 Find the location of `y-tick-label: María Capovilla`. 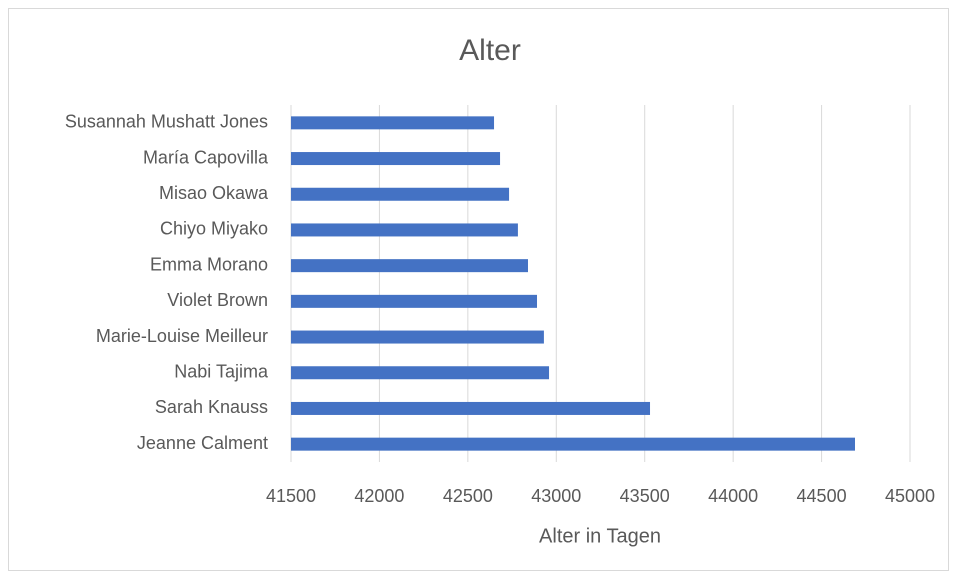

y-tick-label: María Capovilla is located at coordinates (206, 157).